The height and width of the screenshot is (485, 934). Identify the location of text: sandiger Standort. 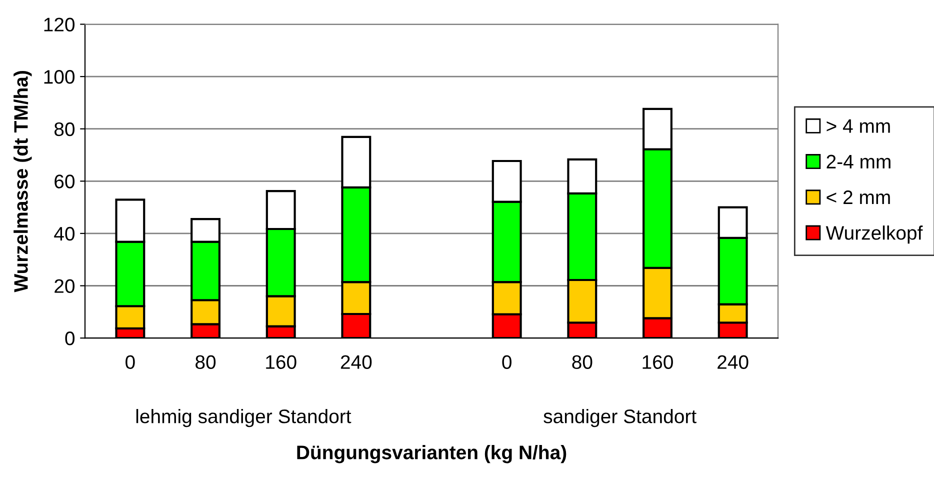
(620, 418).